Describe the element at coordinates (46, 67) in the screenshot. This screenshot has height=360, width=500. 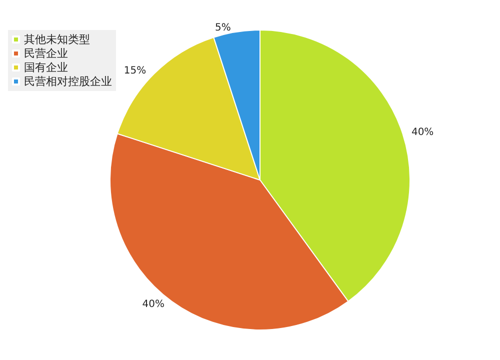
I see `legend-label: 国有企业` at that location.